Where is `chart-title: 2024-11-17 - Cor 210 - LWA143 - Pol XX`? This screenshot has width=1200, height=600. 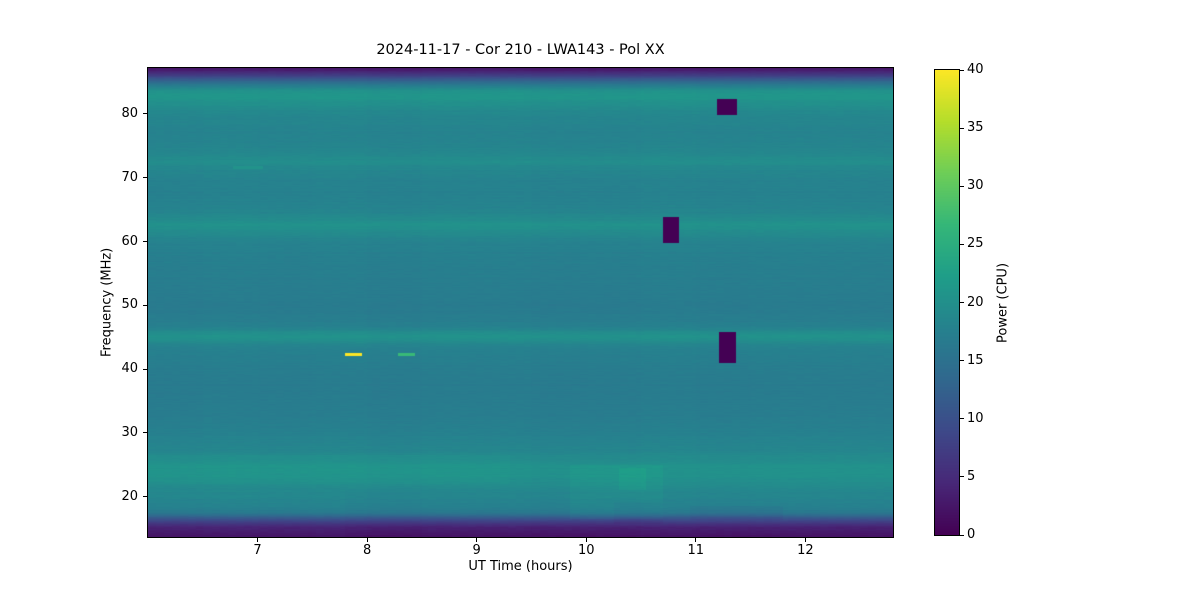
chart-title: 2024-11-17 - Cor 210 - LWA143 - Pol XX is located at coordinates (520, 50).